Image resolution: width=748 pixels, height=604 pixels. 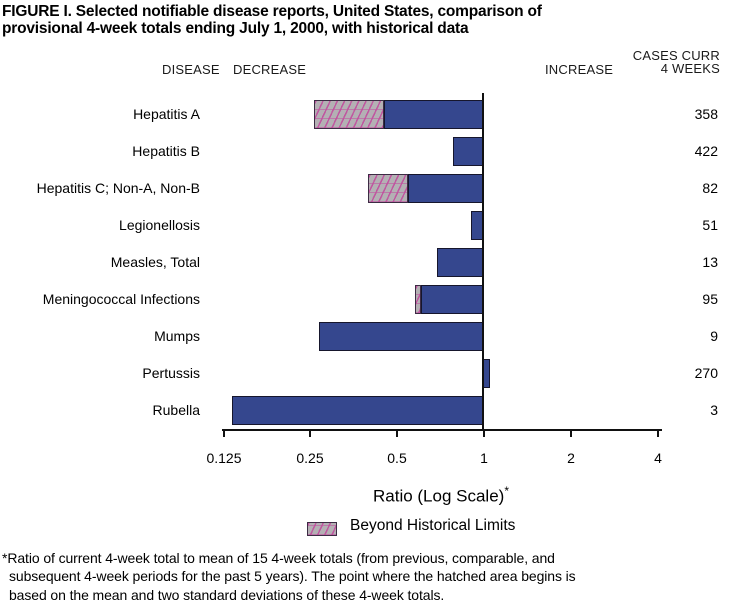 What do you see at coordinates (397, 458) in the screenshot?
I see `x-axis-tick-label: 0.5` at bounding box center [397, 458].